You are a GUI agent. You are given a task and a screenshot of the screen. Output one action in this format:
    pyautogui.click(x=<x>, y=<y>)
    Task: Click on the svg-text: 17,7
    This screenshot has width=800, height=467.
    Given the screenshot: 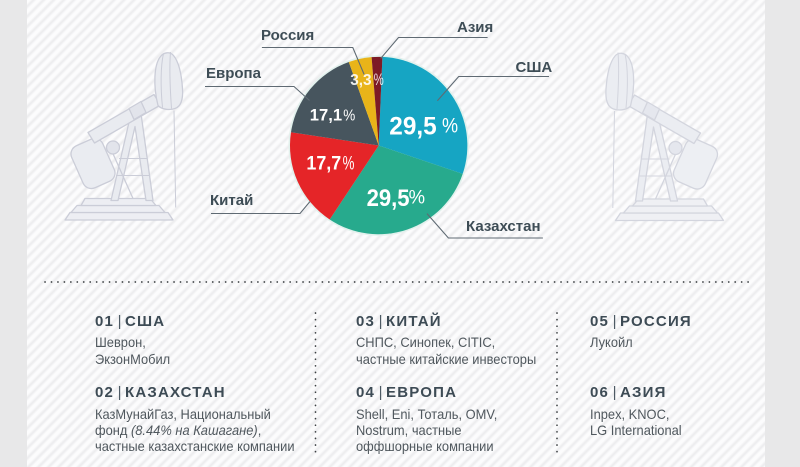 What is the action you would take?
    pyautogui.click(x=323, y=164)
    